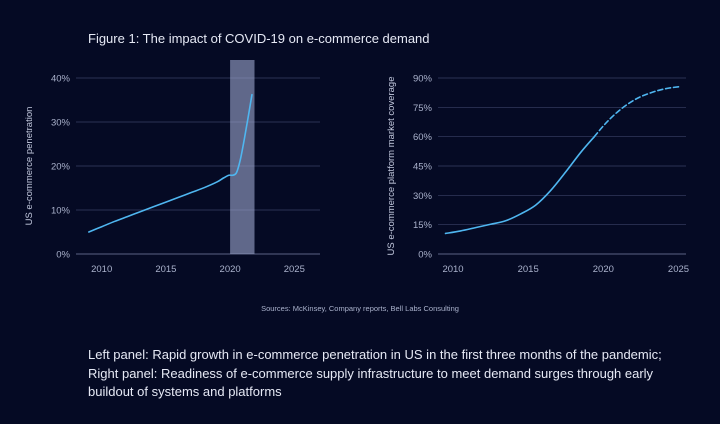 The image size is (720, 424). I want to click on right-series-line-projected, so click(636, 112).